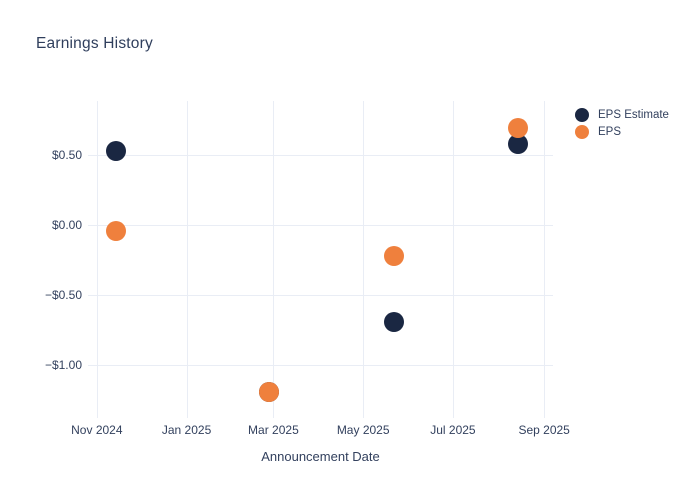 The image size is (700, 500). What do you see at coordinates (66, 155) in the screenshot?
I see `y-tick-label: $0.50` at bounding box center [66, 155].